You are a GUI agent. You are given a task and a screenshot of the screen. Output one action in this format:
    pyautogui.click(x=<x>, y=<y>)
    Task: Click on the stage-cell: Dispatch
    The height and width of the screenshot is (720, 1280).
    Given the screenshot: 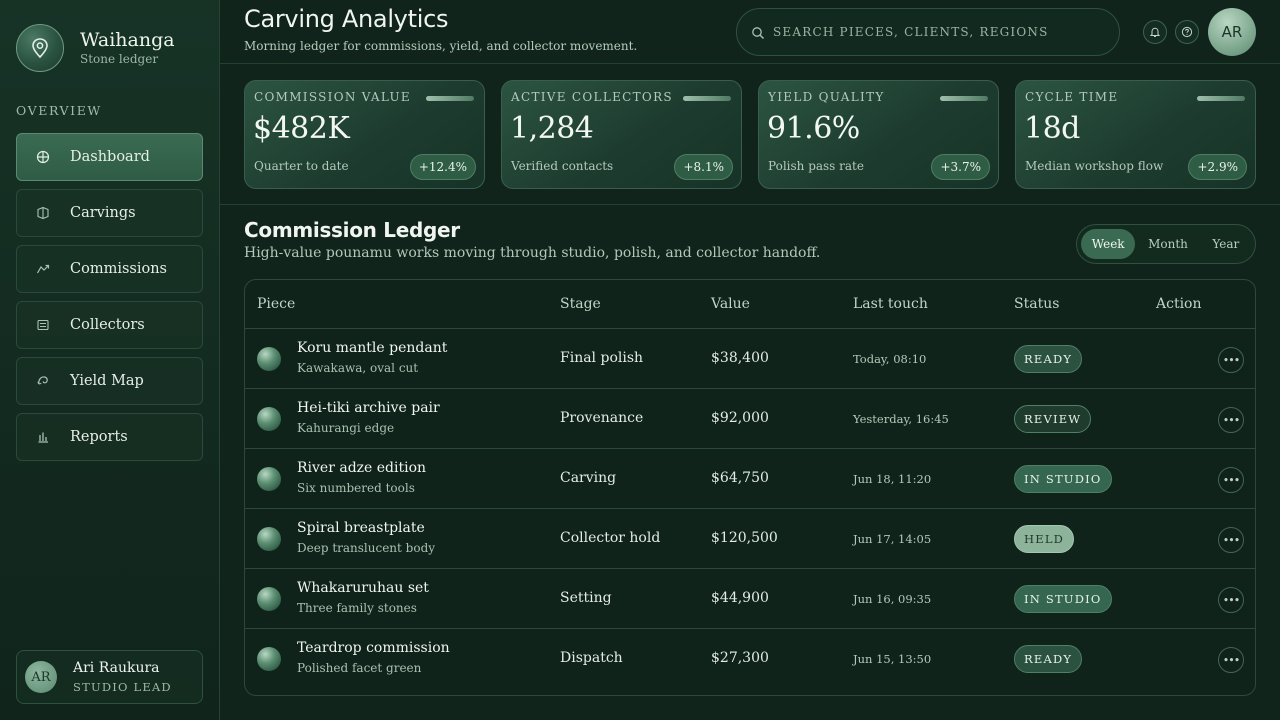 What is the action you would take?
    pyautogui.click(x=591, y=658)
    